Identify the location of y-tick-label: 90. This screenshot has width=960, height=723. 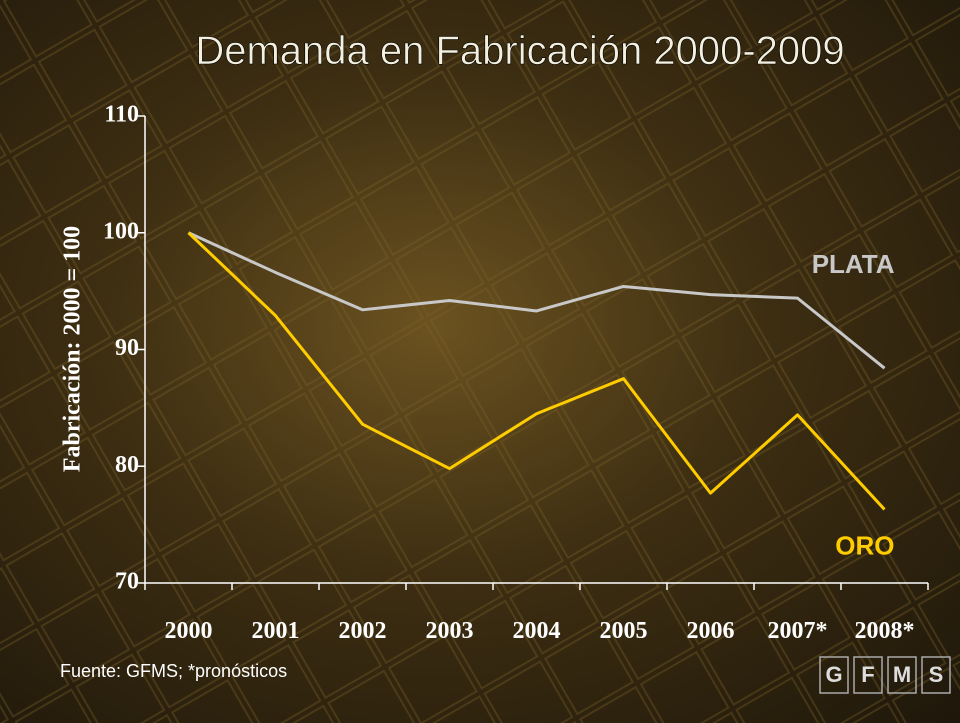
(127, 348).